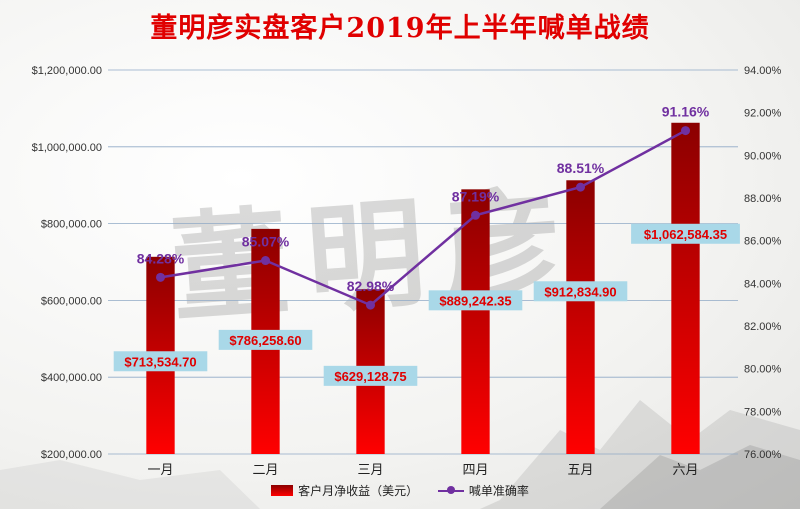  I want to click on bar-value-label: $713,534.70, so click(160, 361).